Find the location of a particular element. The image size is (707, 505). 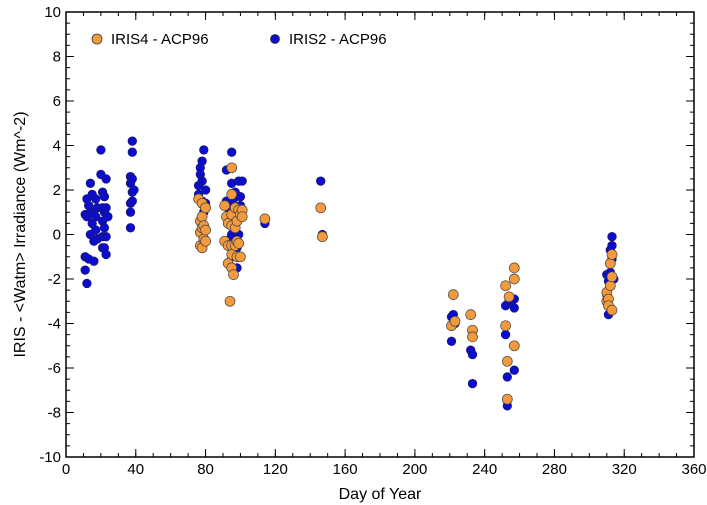

y-tick-label: -6 is located at coordinates (54, 368).